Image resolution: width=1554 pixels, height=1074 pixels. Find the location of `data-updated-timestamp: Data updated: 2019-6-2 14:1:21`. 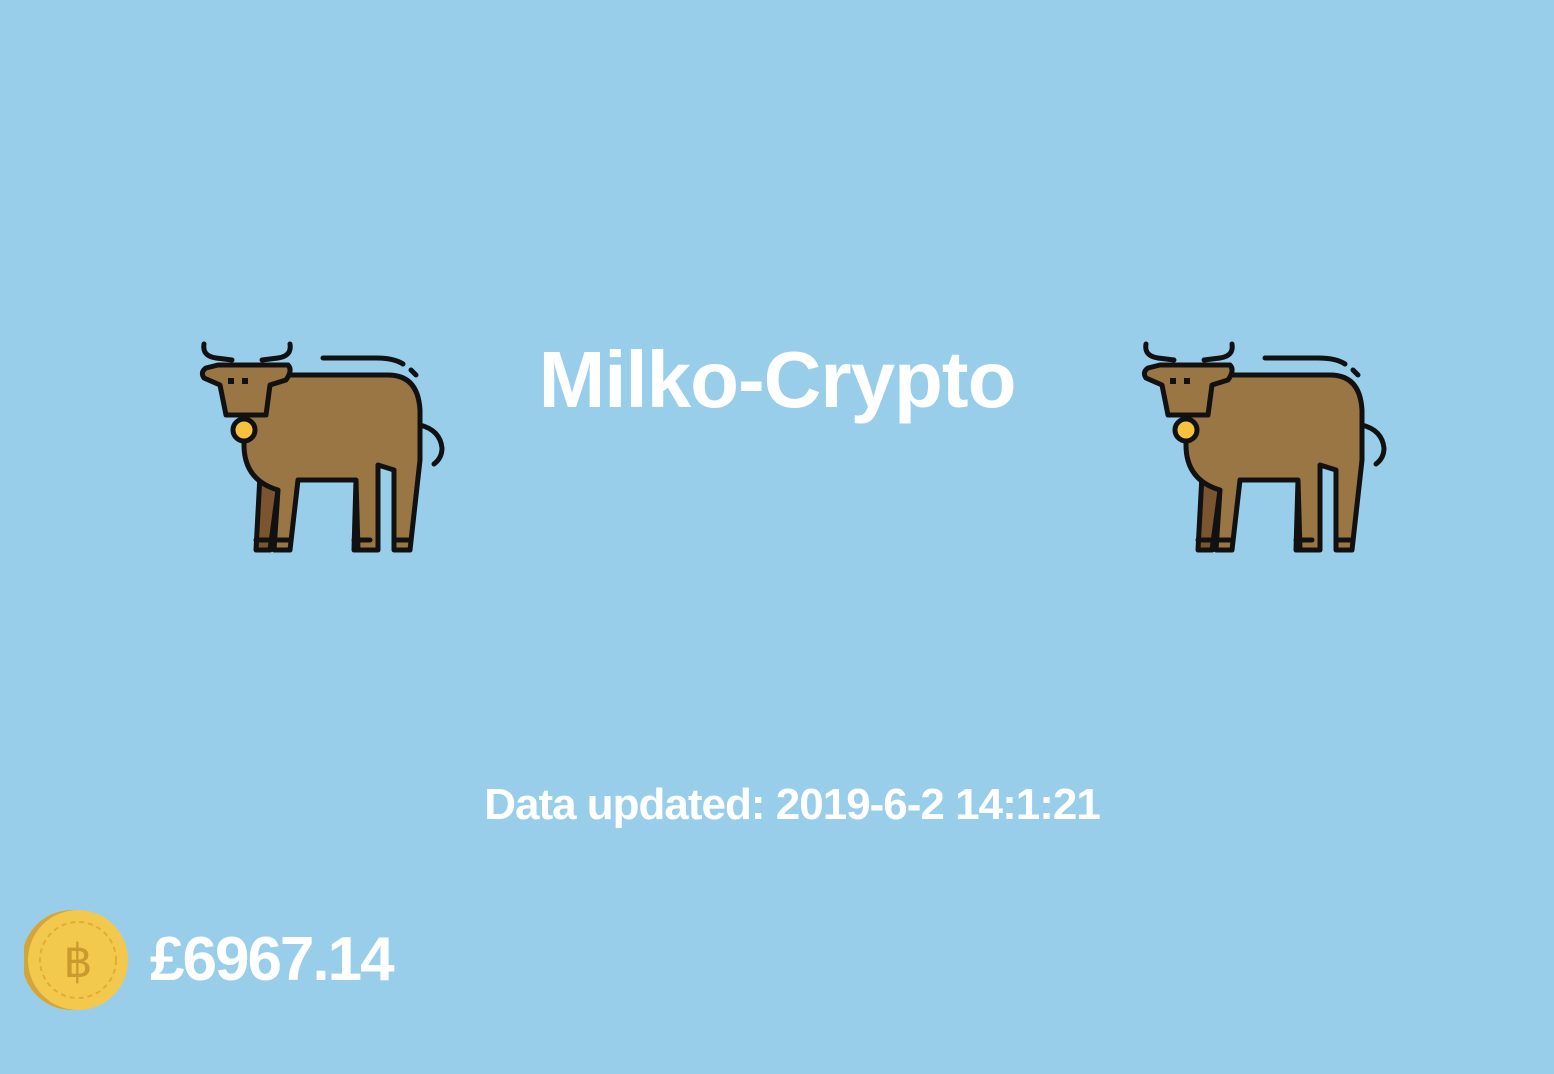

data-updated-timestamp: Data updated: 2019-6-2 14:1:21 is located at coordinates (792, 804).